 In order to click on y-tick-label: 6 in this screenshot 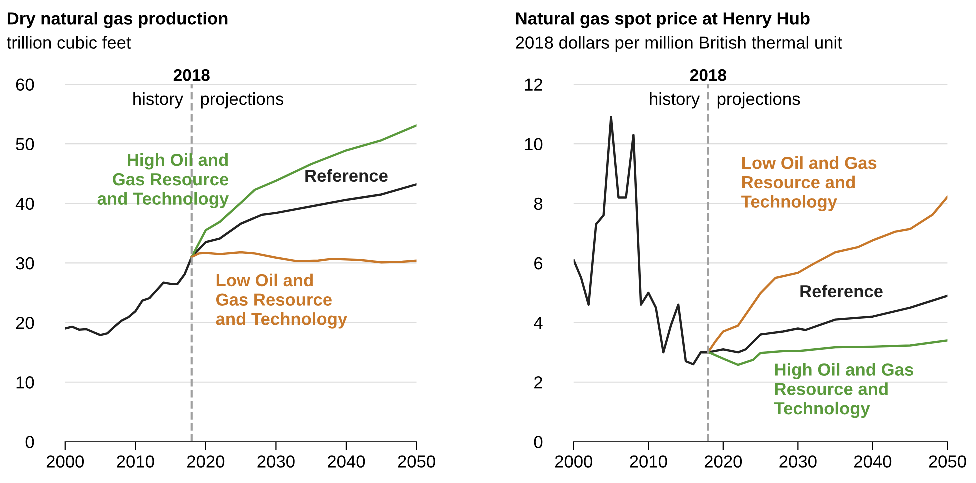, I will do `click(538, 263)`.